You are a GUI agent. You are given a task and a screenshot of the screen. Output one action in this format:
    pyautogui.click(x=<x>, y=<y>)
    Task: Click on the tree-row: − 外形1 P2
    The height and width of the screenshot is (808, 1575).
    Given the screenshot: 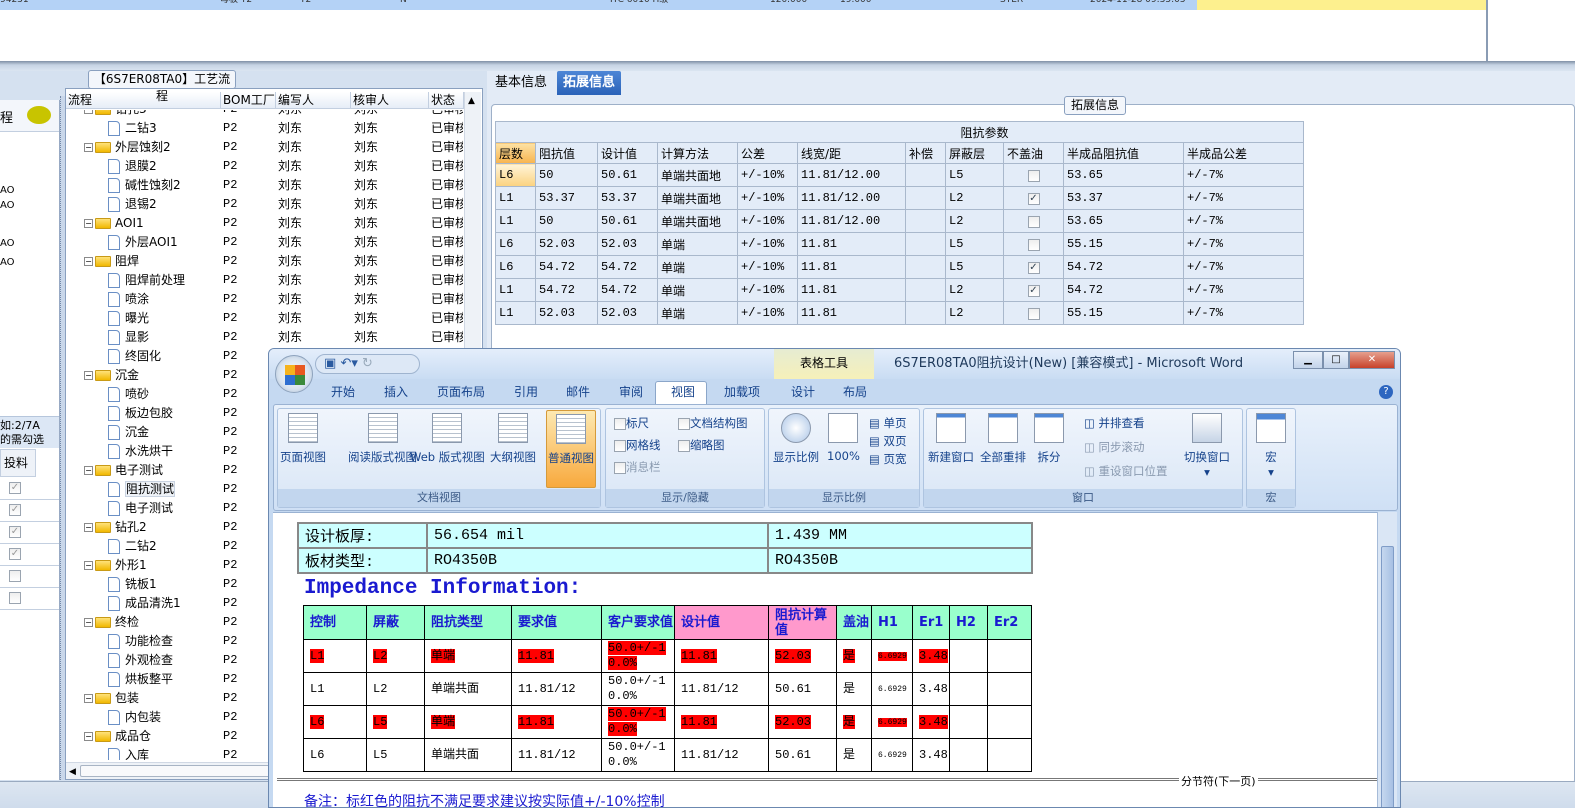 What is the action you would take?
    pyautogui.click(x=266, y=565)
    